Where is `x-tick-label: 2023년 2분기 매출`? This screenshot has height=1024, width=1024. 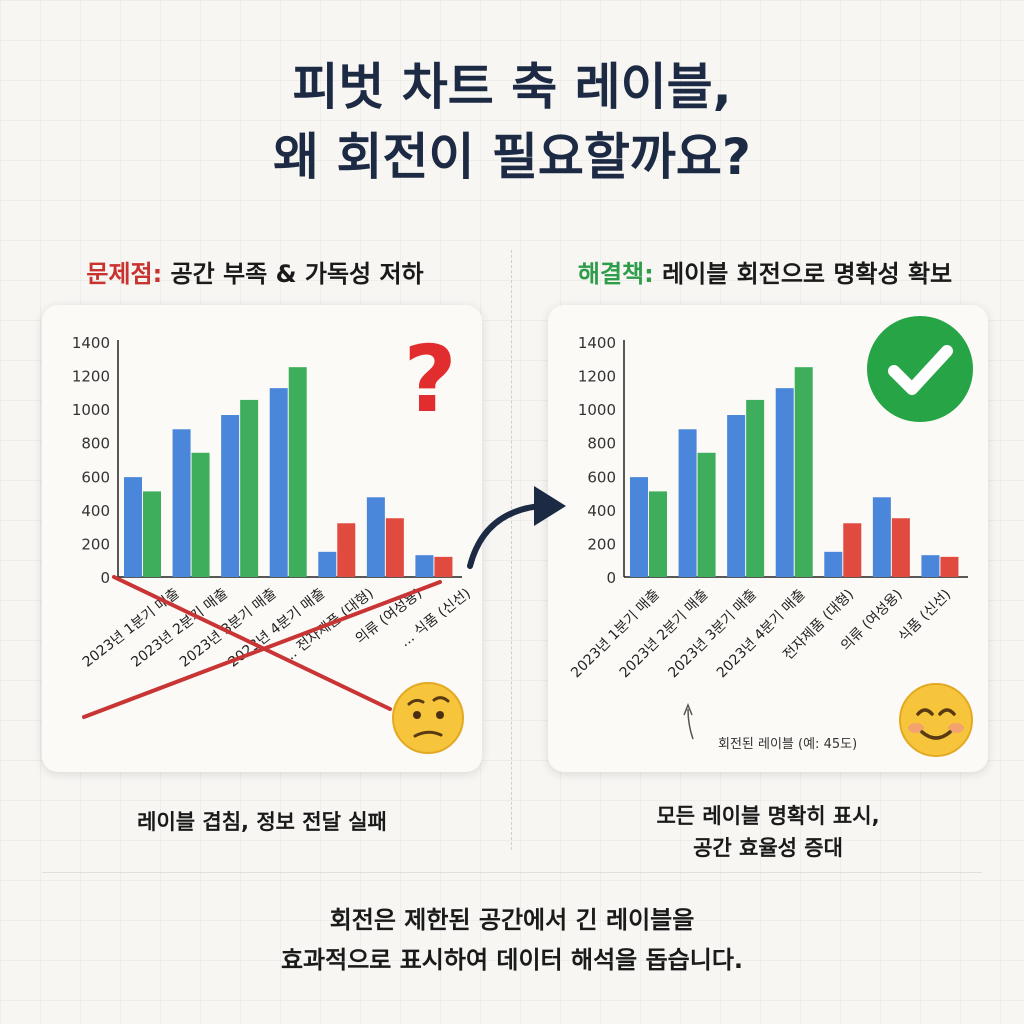
x-tick-label: 2023년 2분기 매출 is located at coordinates (664, 633).